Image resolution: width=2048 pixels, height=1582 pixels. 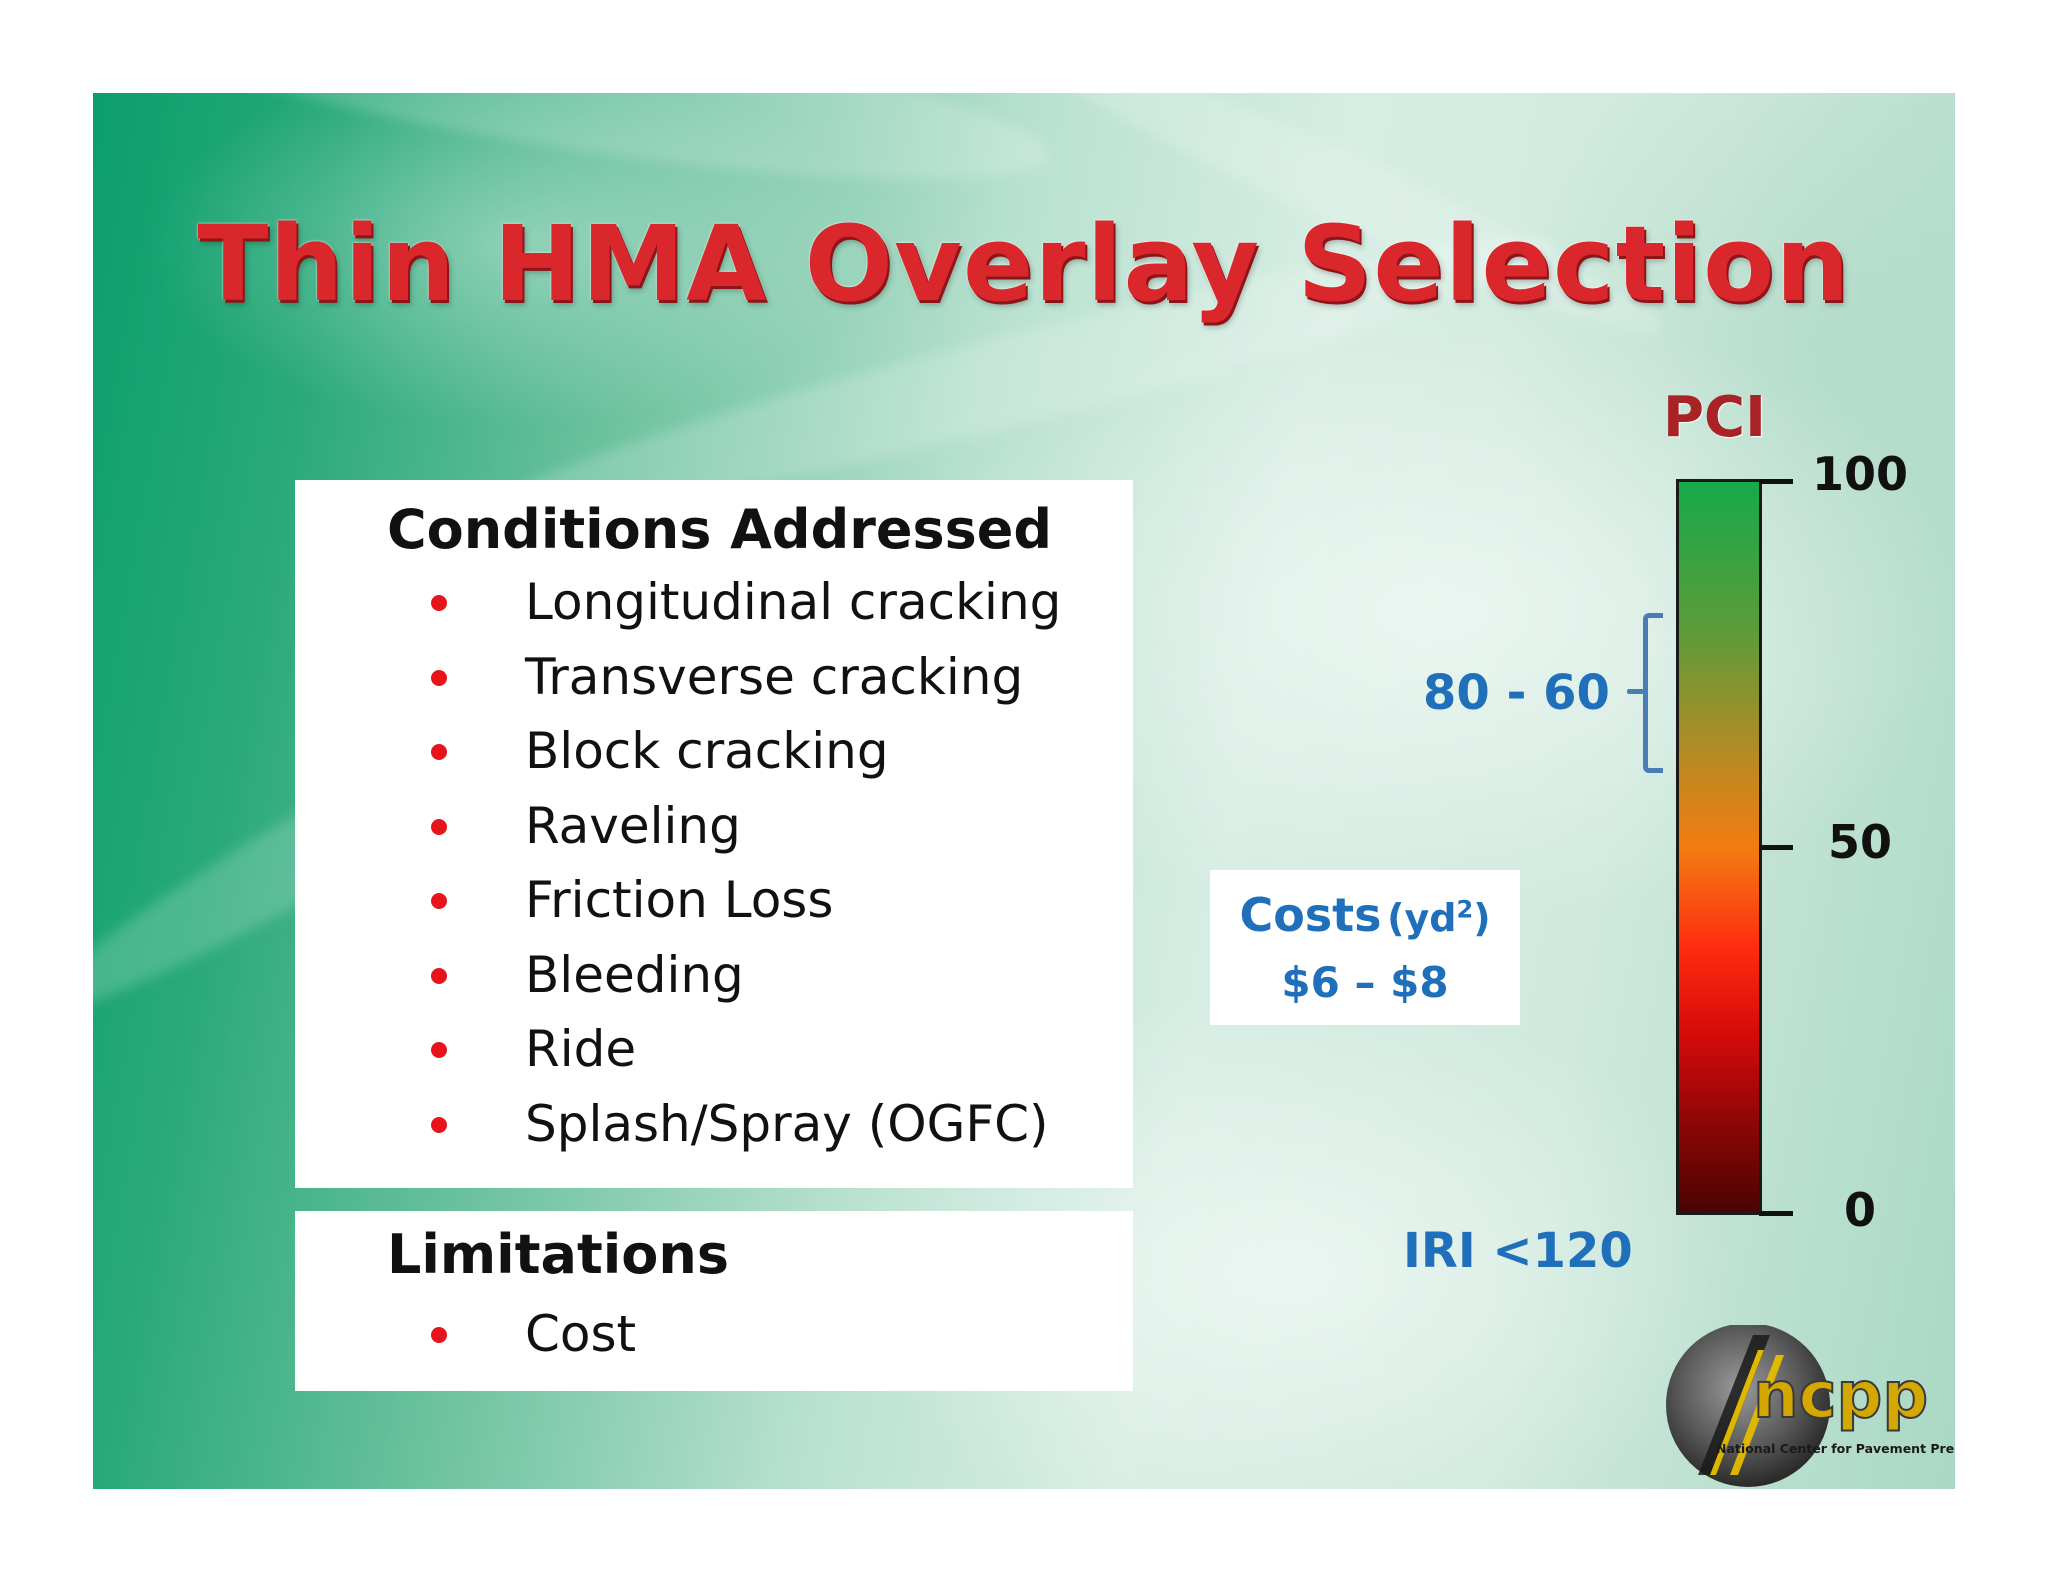 What do you see at coordinates (1310, 915) in the screenshot?
I see `costs-title: Costs` at bounding box center [1310, 915].